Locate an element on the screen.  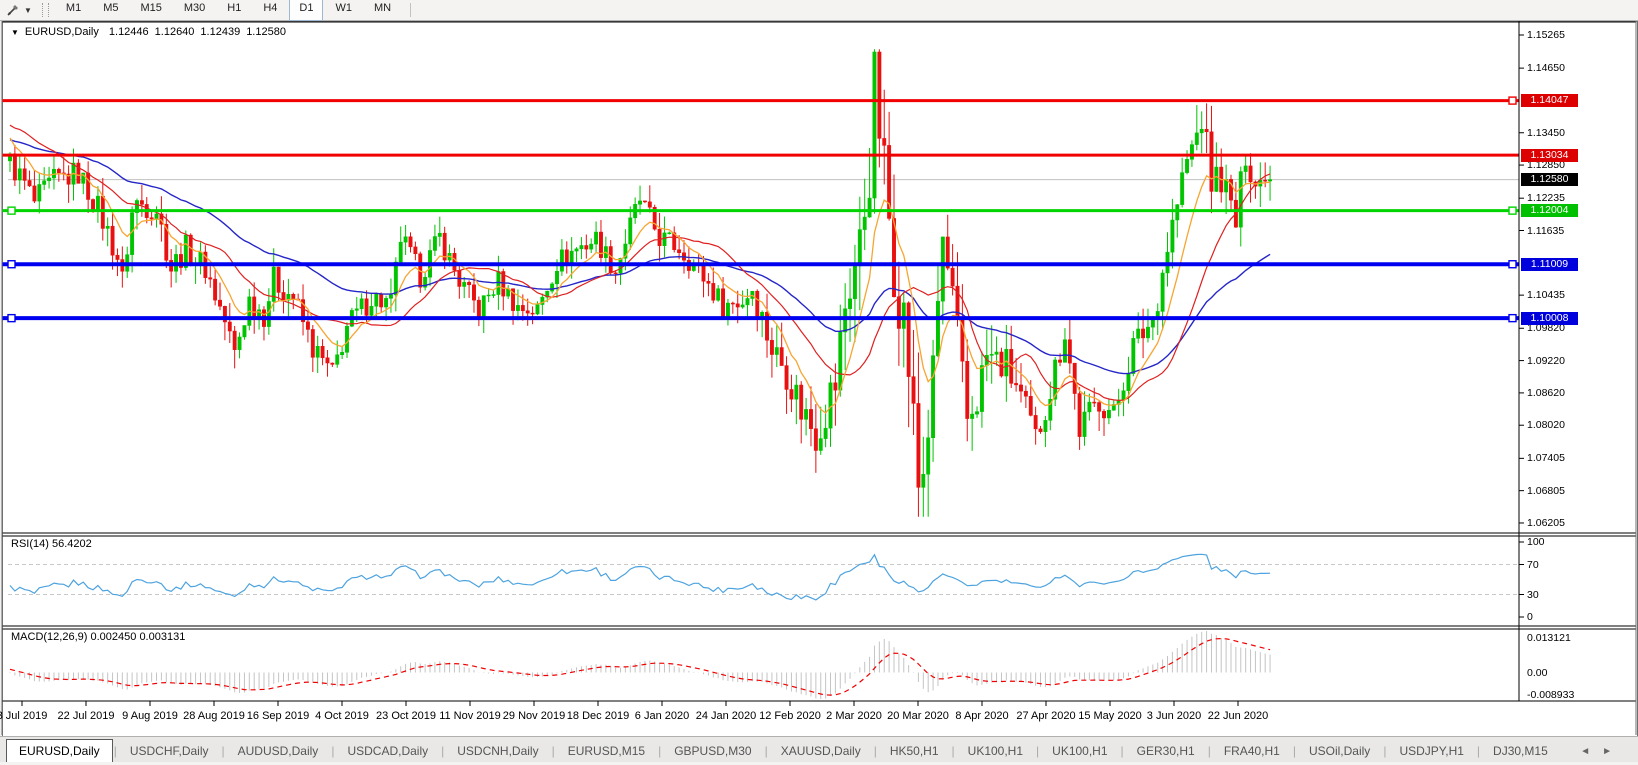
tab-fra40-h1: FRA40,H1 is located at coordinates (1251, 751).